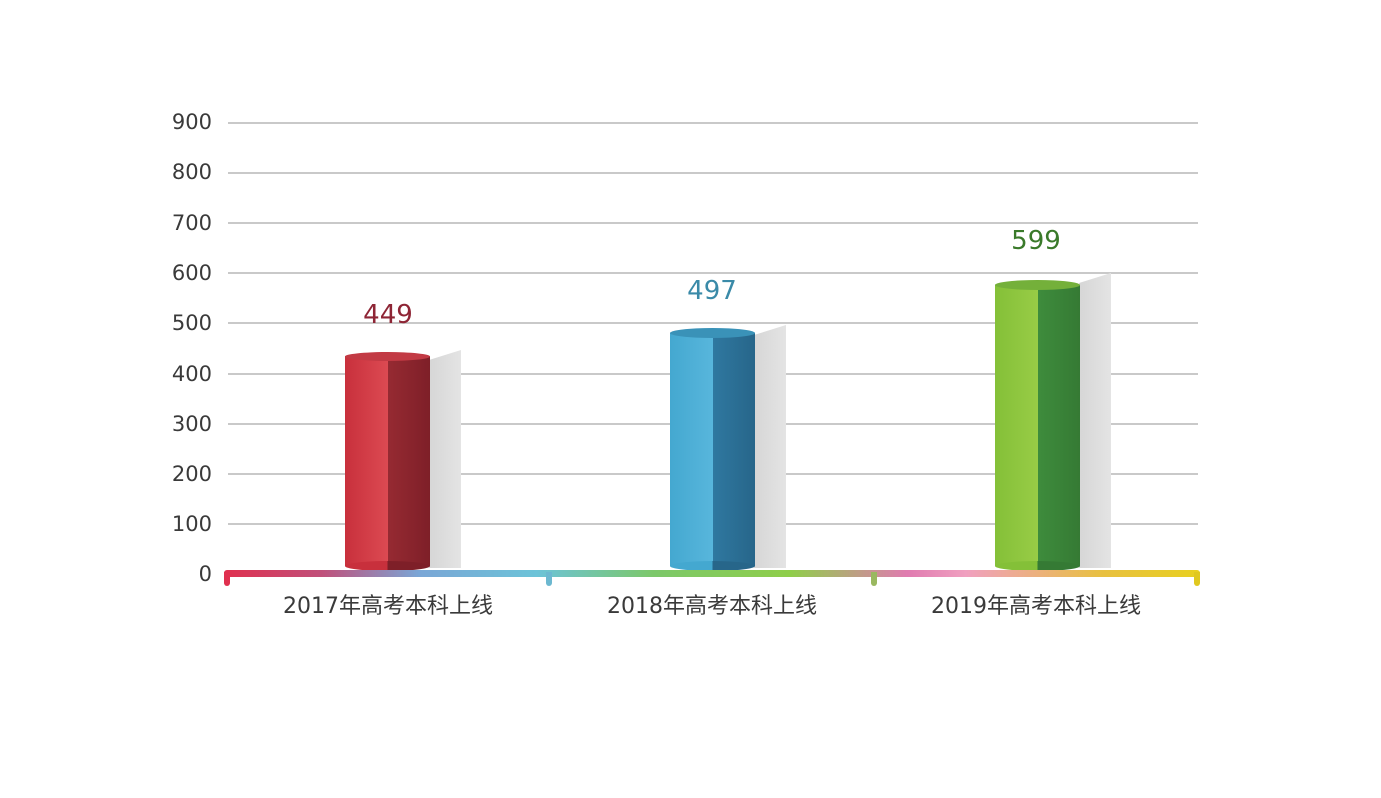 The width and height of the screenshot is (1381, 798). I want to click on bar-2019, so click(1055, 422).